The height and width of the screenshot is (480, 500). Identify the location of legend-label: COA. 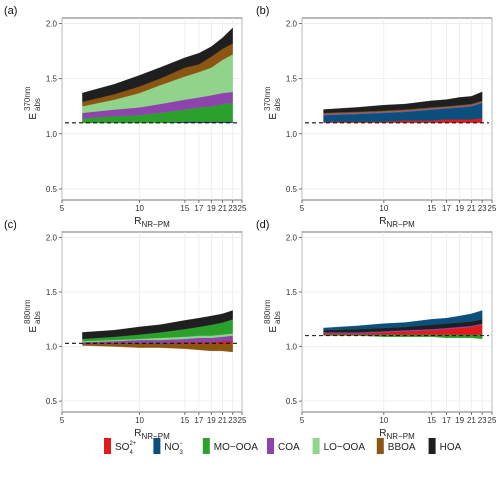
(289, 447).